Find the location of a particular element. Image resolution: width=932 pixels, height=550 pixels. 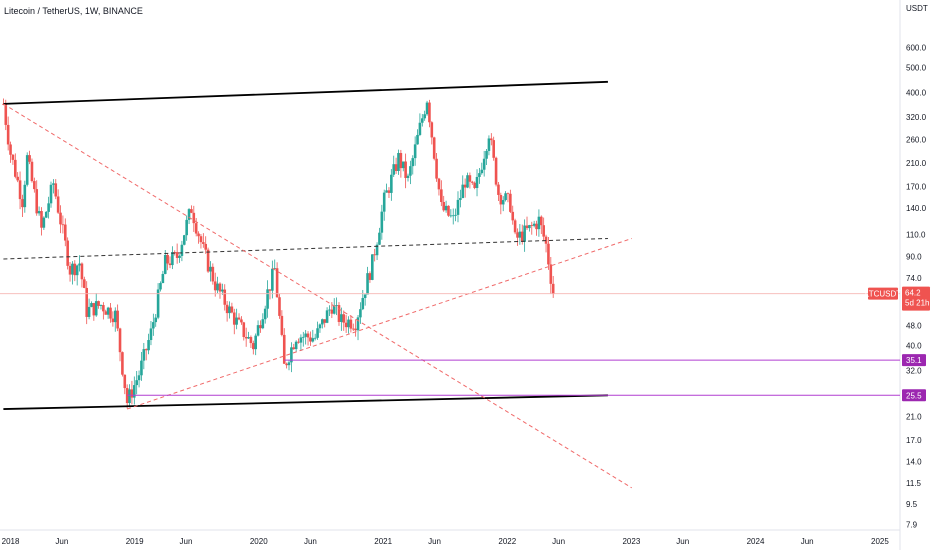

channel-midline is located at coordinates (305, 248).